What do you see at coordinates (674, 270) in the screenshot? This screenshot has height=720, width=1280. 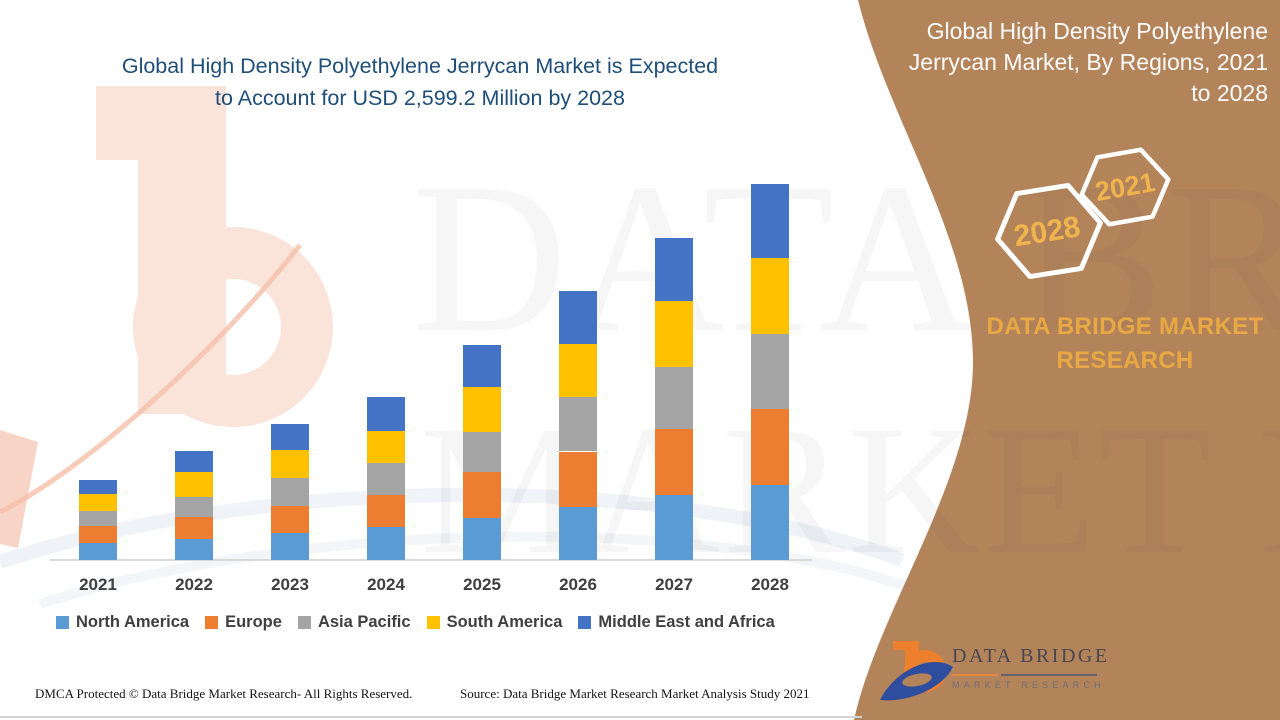 I see `bar-segment-2027-middle-east-and-africa` at bounding box center [674, 270].